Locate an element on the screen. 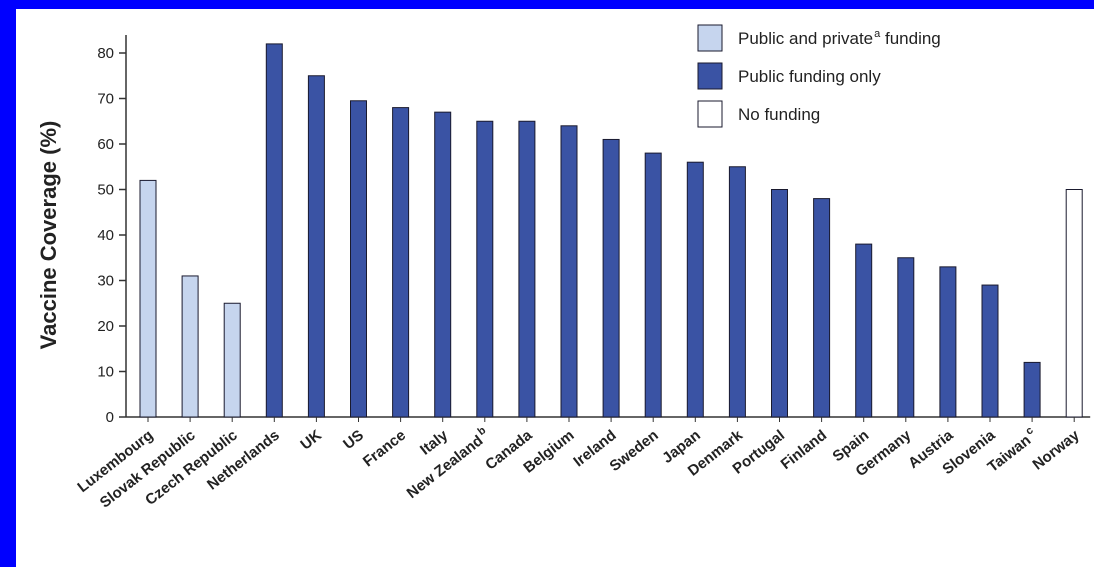  y-tick-label: 60 is located at coordinates (105, 144).